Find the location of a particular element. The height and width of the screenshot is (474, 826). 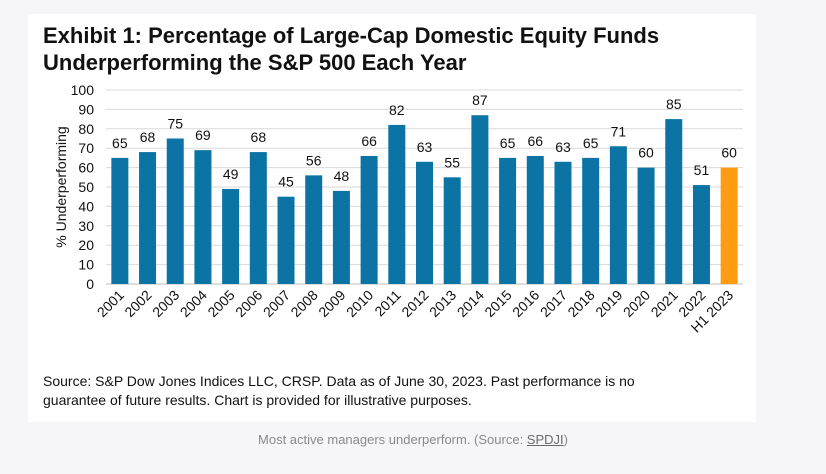

data-label: 69 is located at coordinates (203, 135).